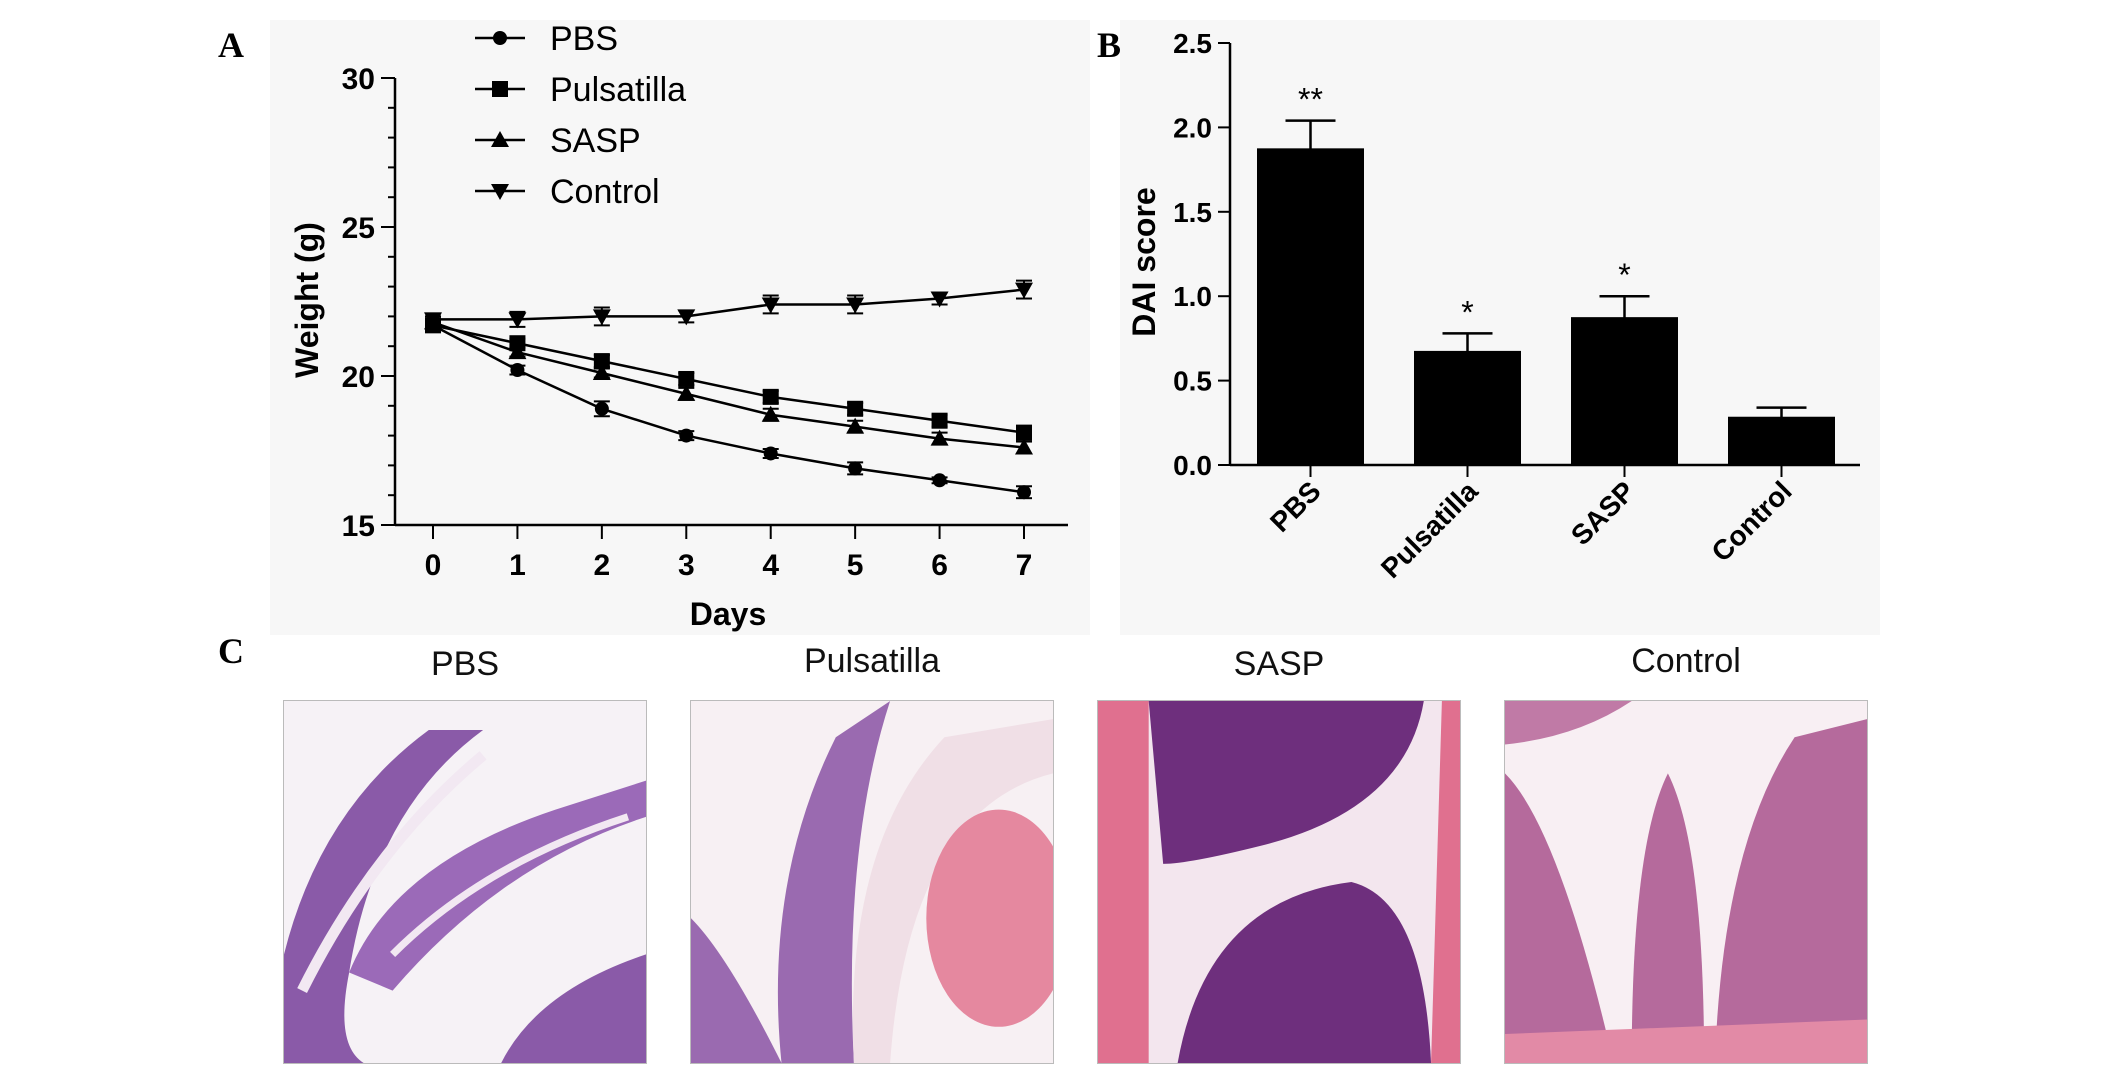 The height and width of the screenshot is (1067, 2126). I want to click on y-tick-label: 0.5, so click(1192, 381).